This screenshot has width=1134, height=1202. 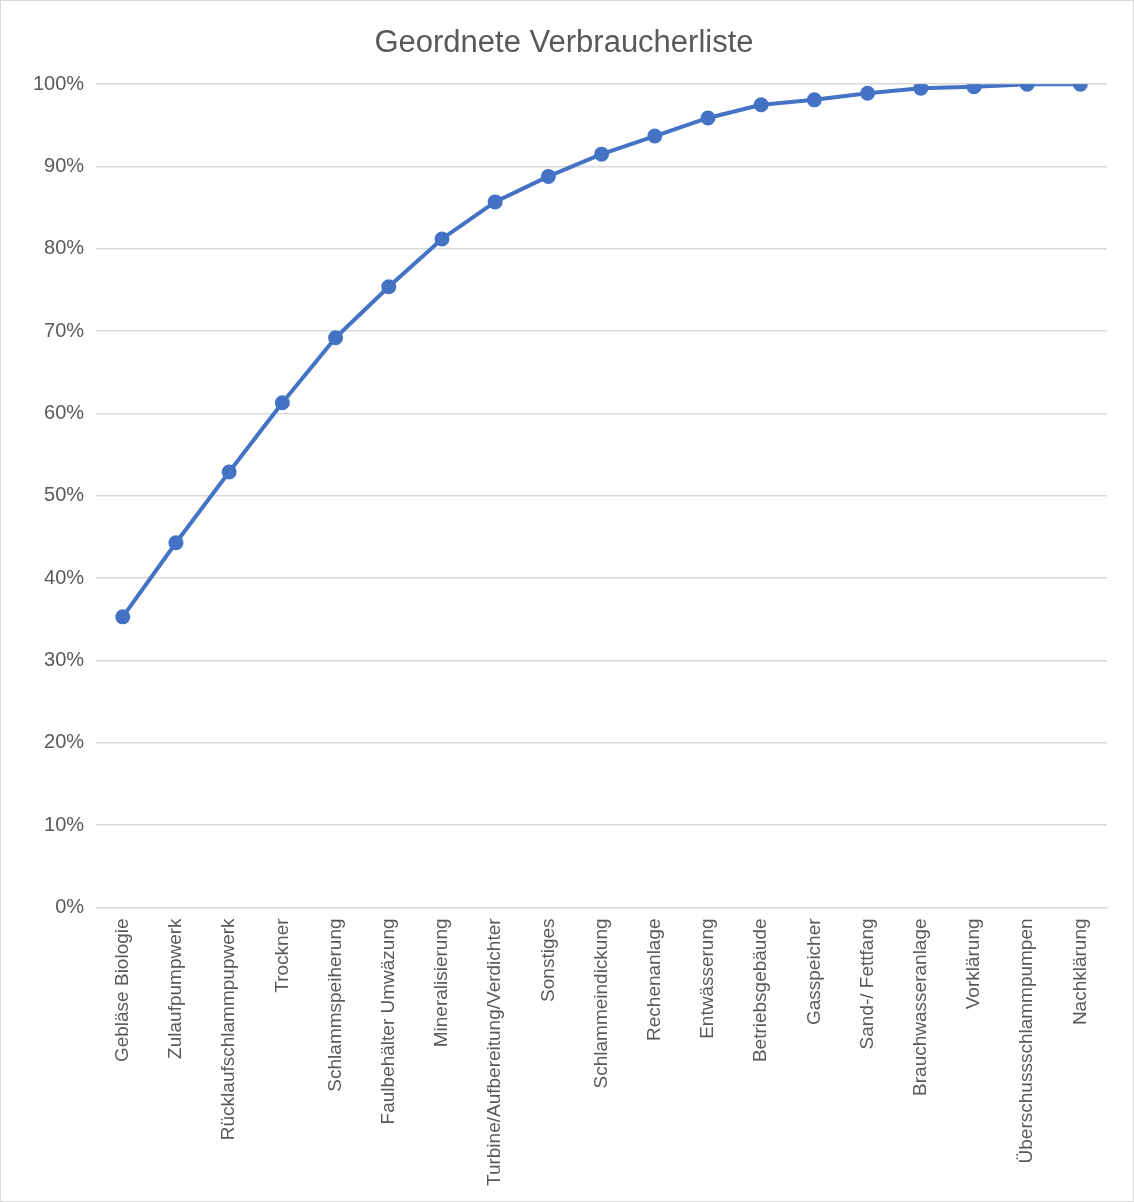 I want to click on x-tick-label: Trockner, so click(x=281, y=955).